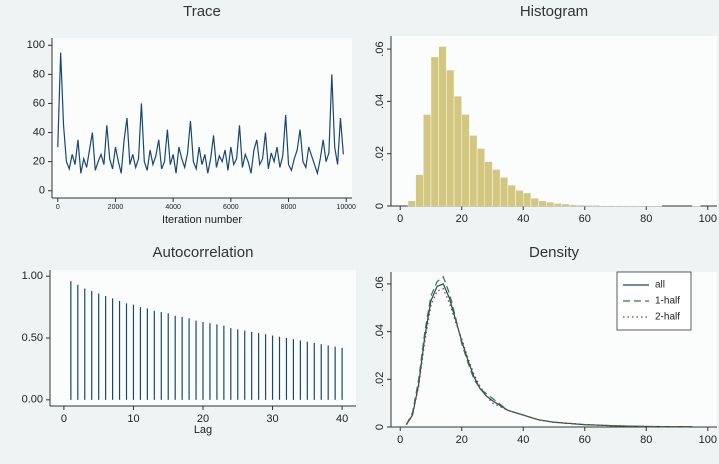 This screenshot has height=464, width=719. Describe the element at coordinates (133, 419) in the screenshot. I see `x-tick-label: 10` at that location.